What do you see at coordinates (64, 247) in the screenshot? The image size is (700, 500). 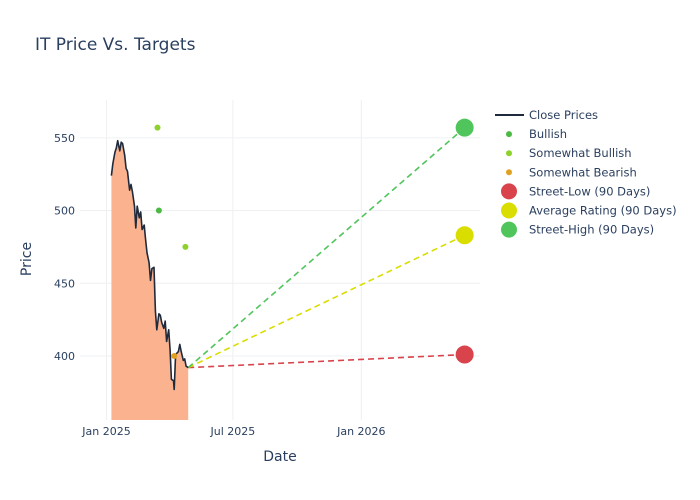 I see `y-axis-ticks: 400 450 500 550` at bounding box center [64, 247].